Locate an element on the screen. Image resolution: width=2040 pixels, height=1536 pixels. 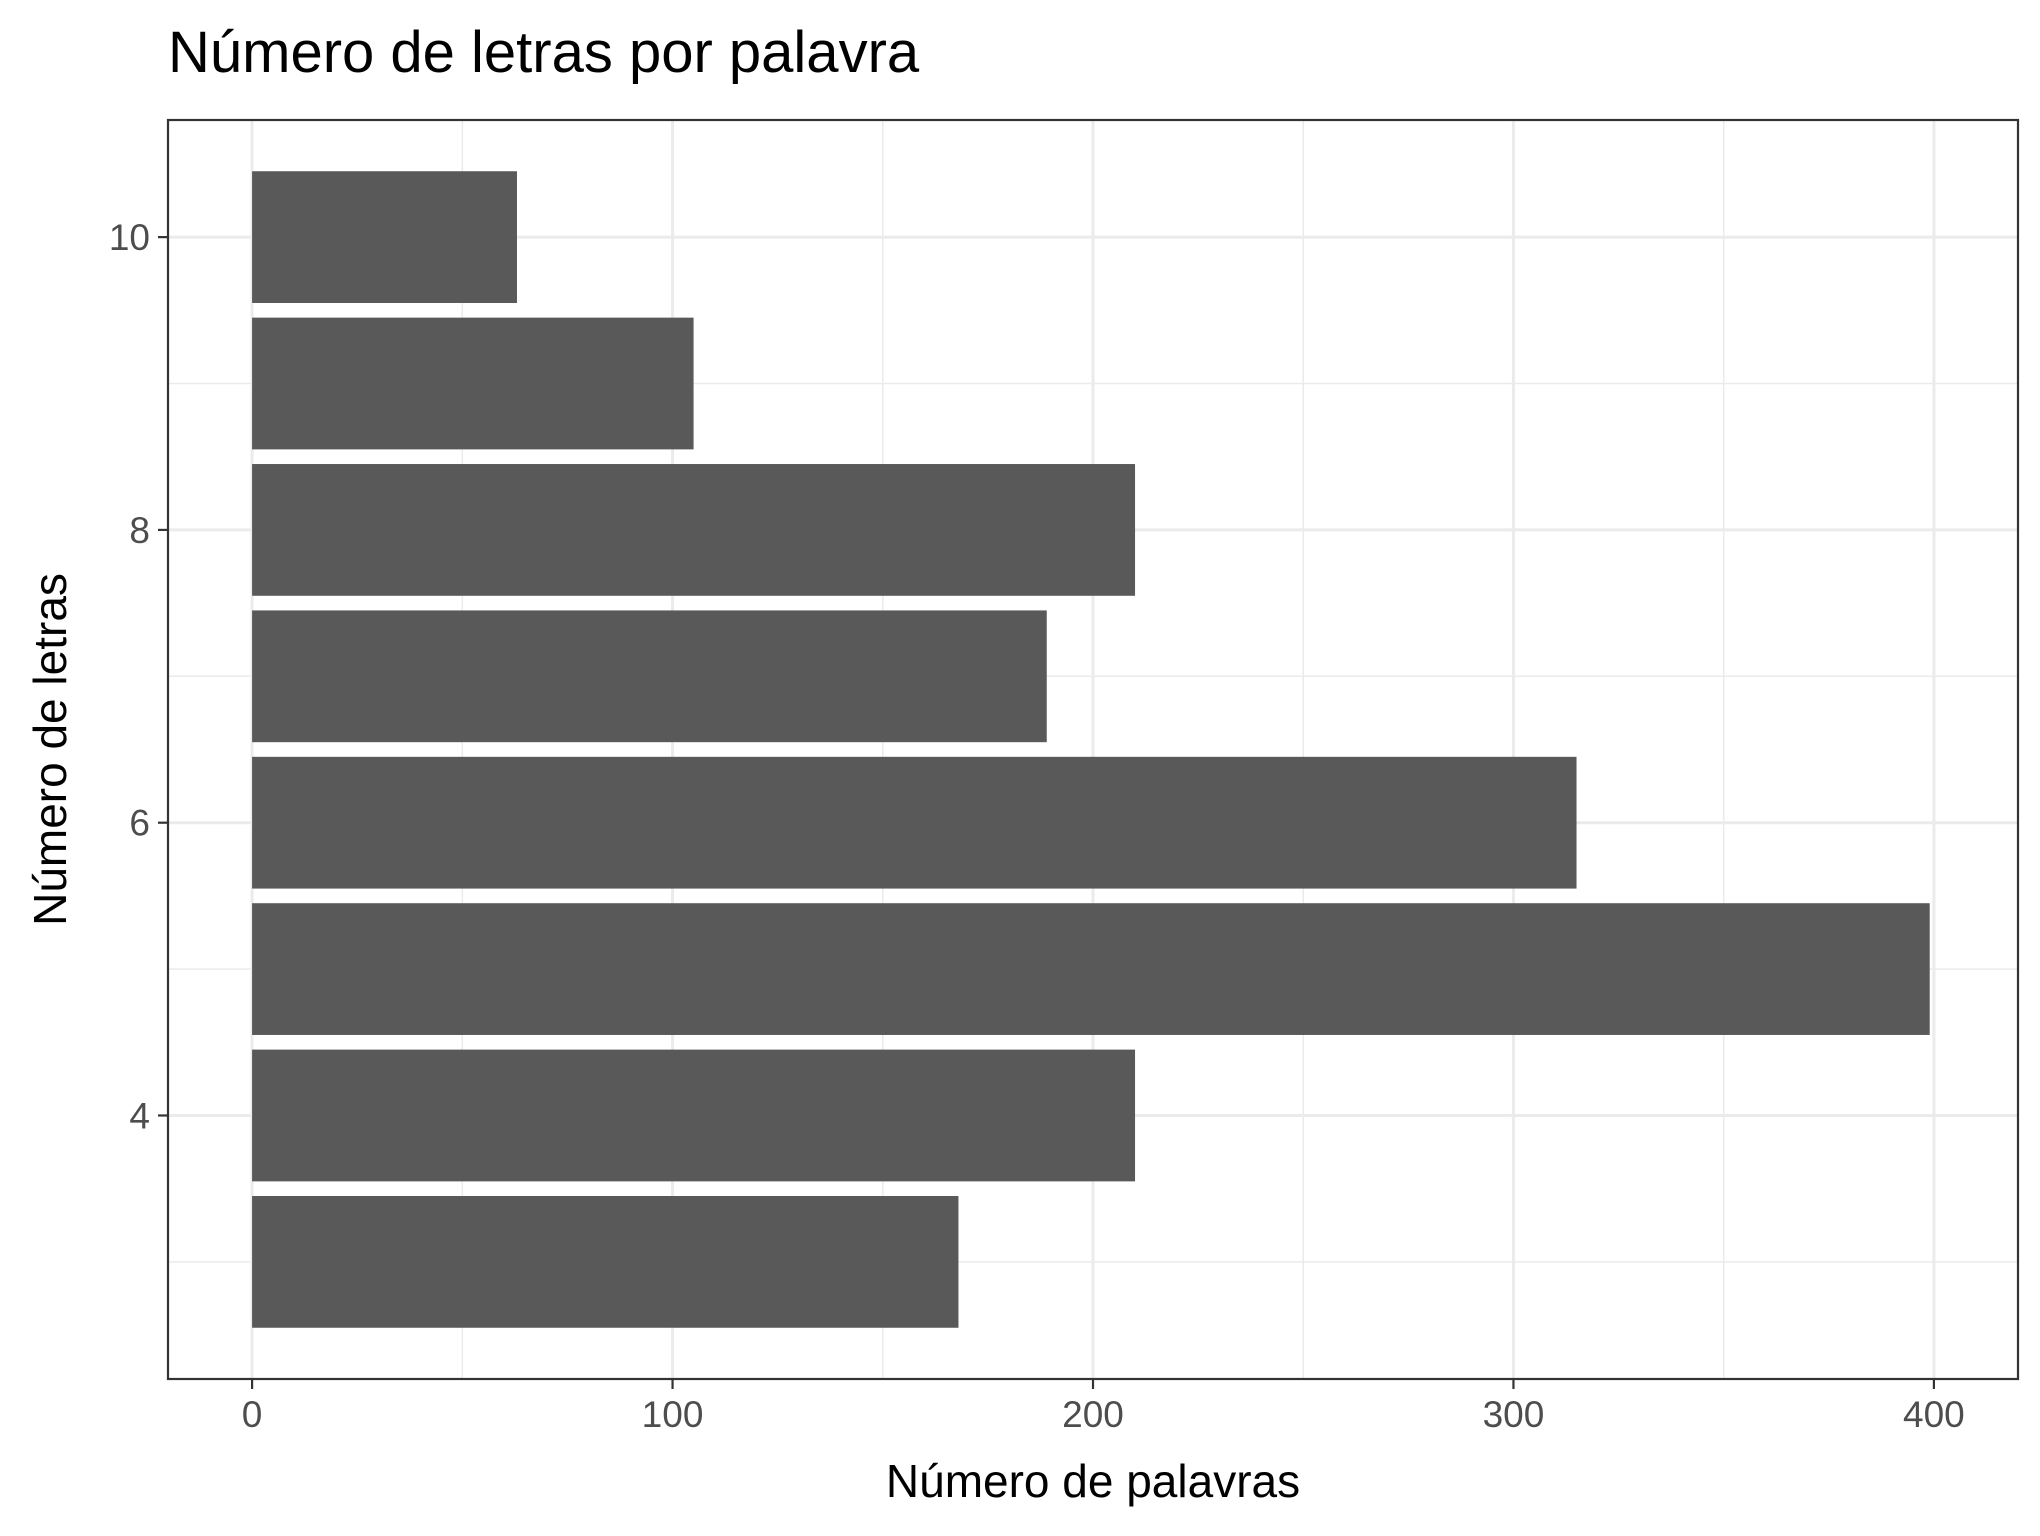
y-tick-label: 4 is located at coordinates (139, 1115).